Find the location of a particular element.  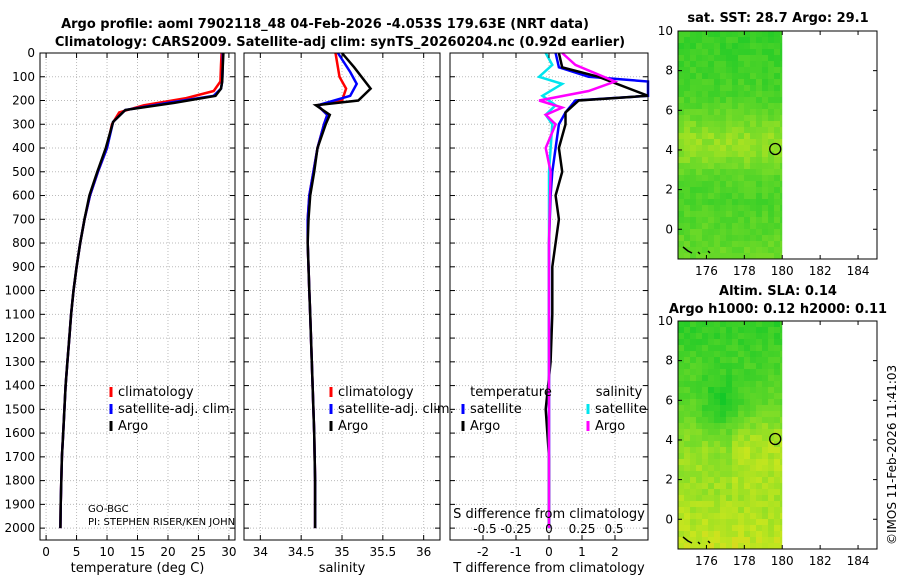

footer-timestamp: ©IMOS 11-Feb-2026 11:41:03 is located at coordinates (892, 455).